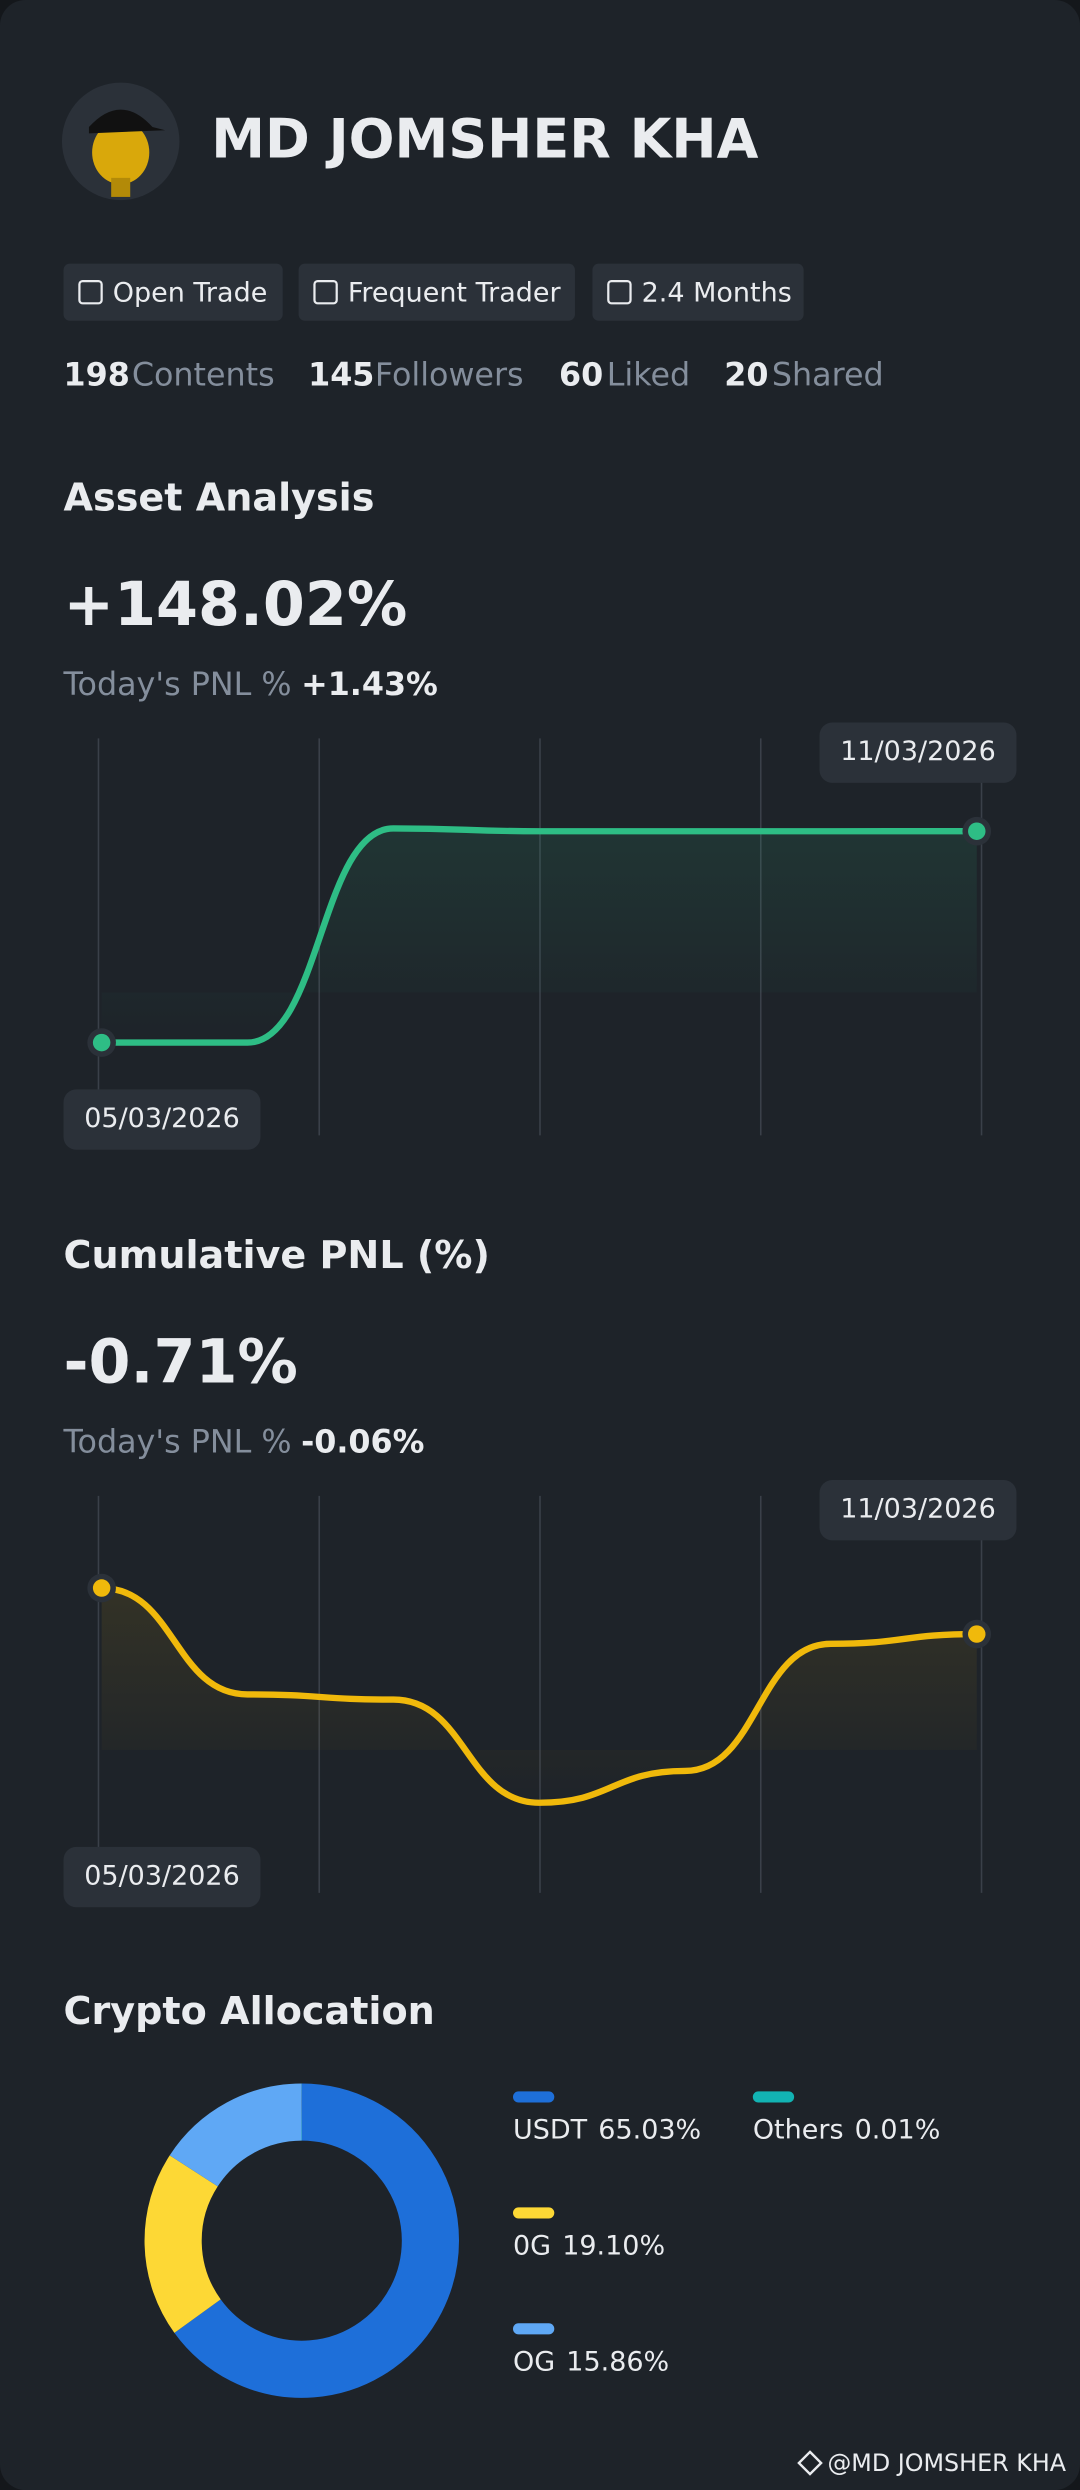  Describe the element at coordinates (369, 685) in the screenshot. I see `pnl-value: +1.43%` at that location.